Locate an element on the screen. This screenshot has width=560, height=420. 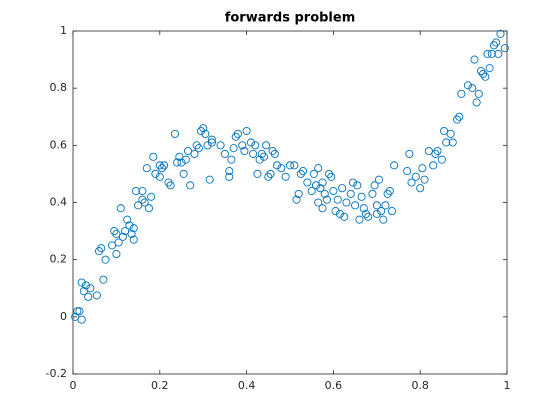
y-tick-label: 0.2 is located at coordinates (59, 259).